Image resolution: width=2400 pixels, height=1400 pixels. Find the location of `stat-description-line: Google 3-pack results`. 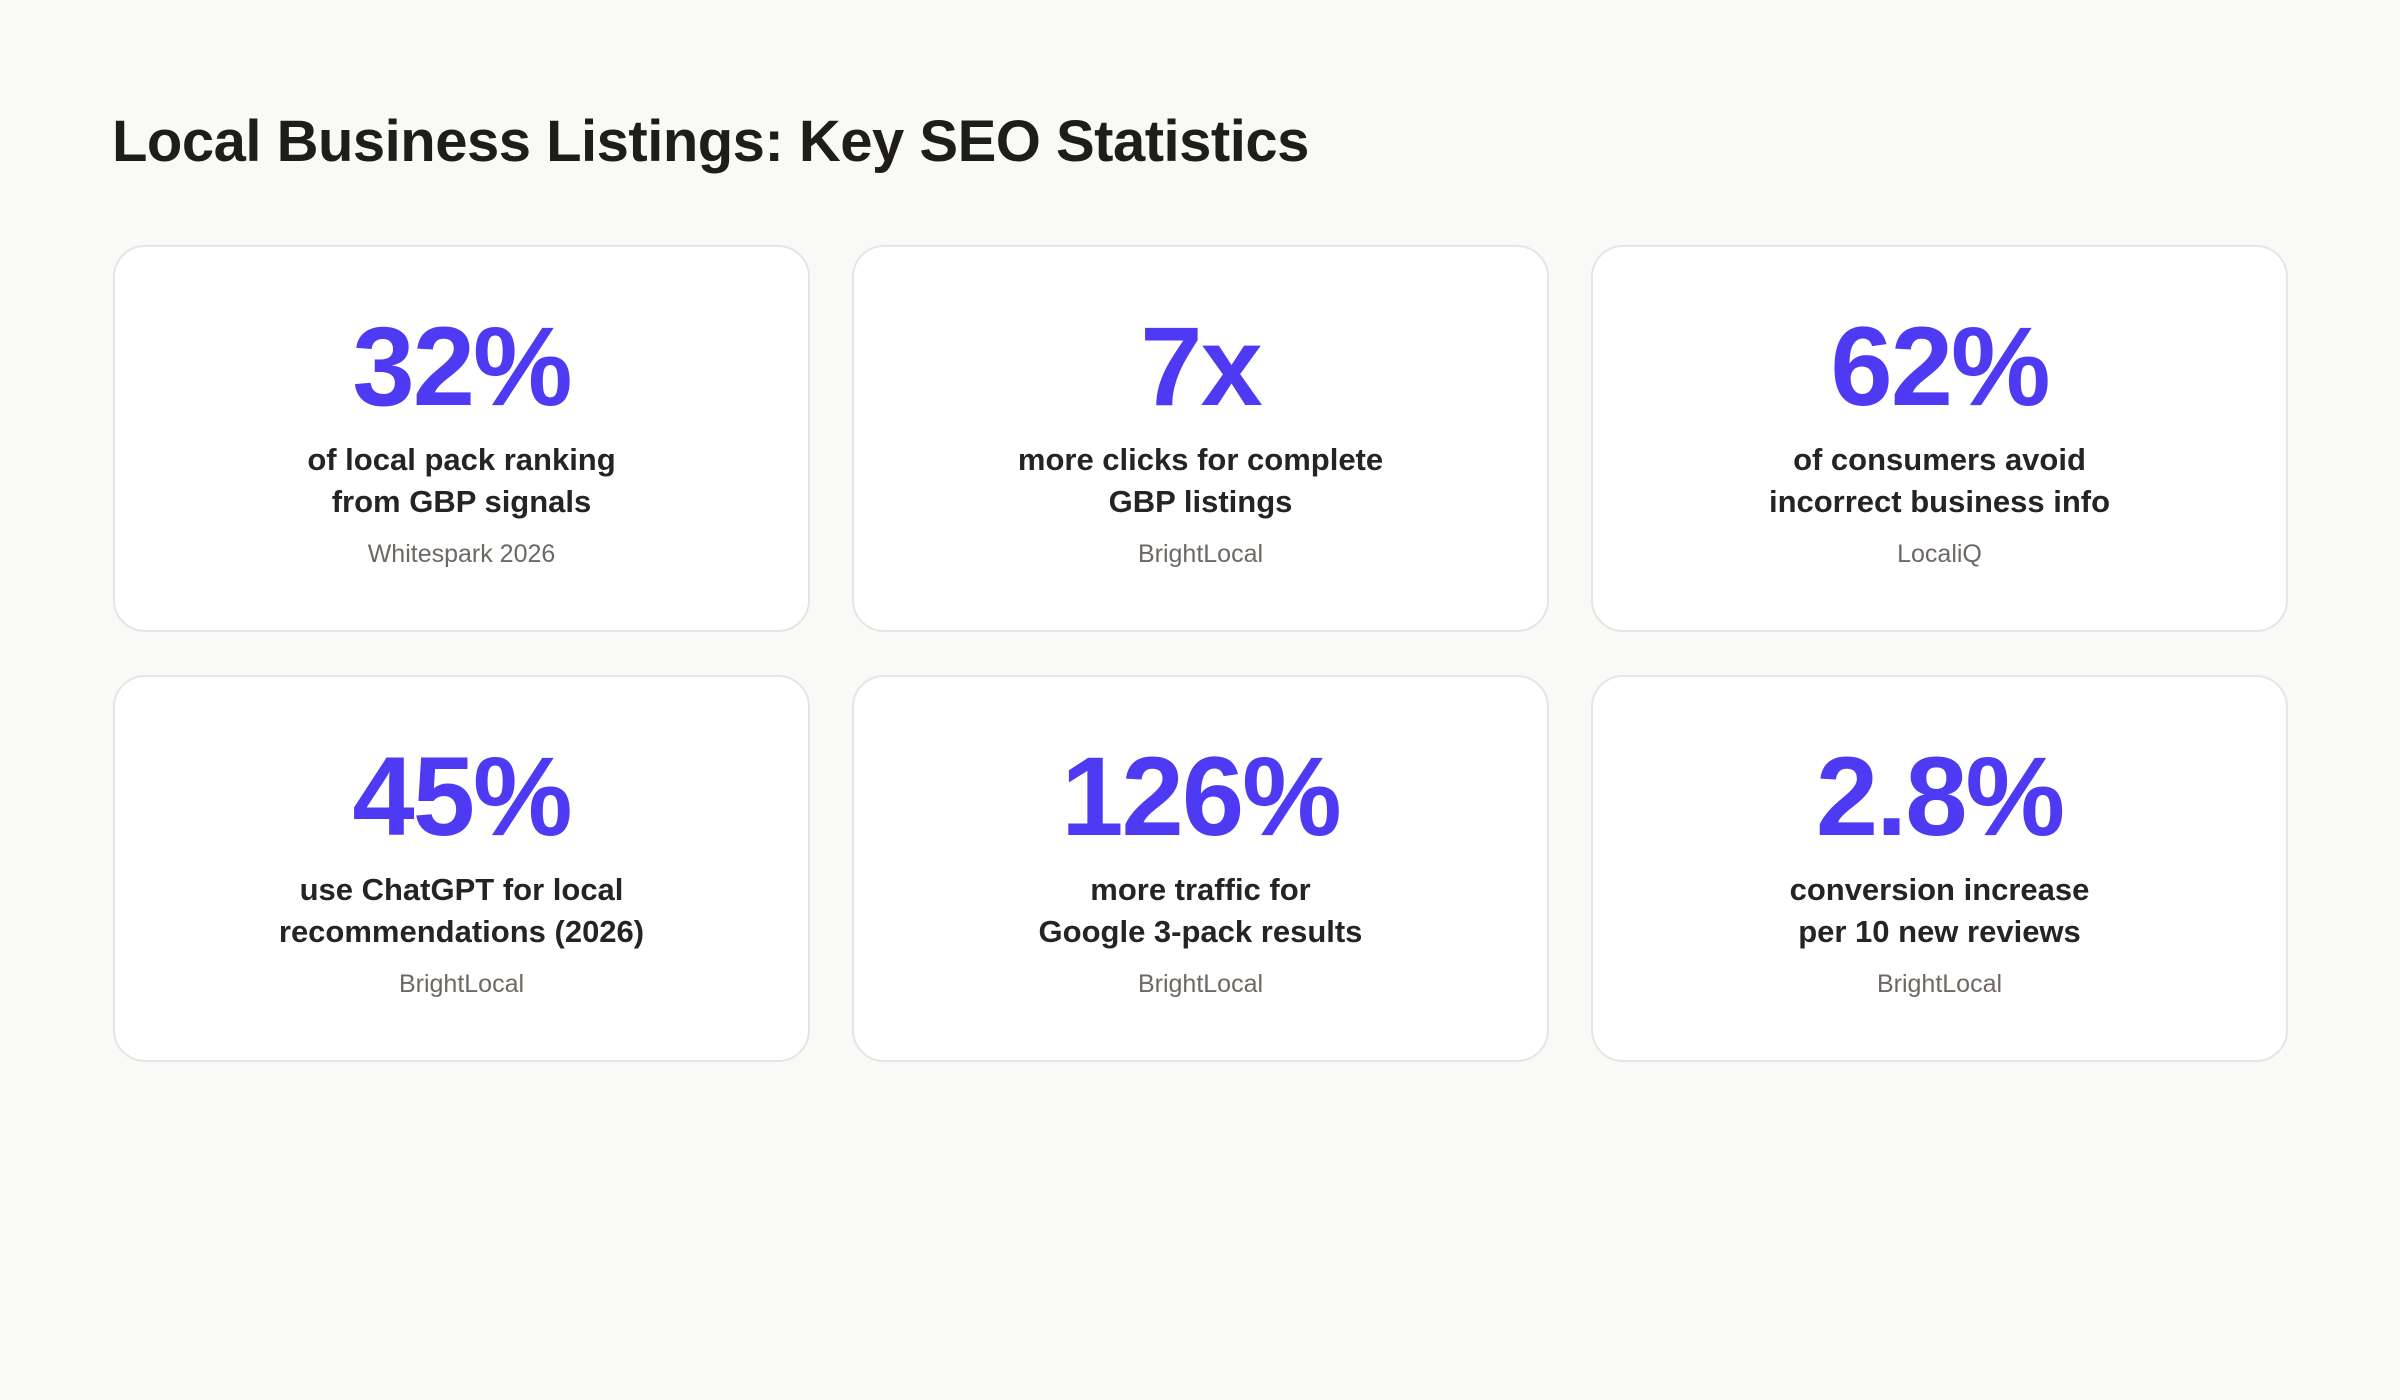

stat-description-line: Google 3-pack results is located at coordinates (1200, 931).